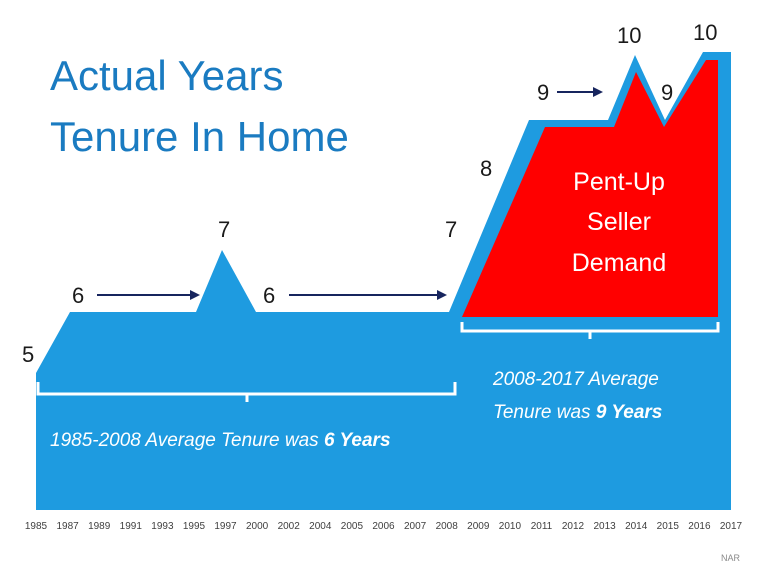 The image size is (768, 576). Describe the element at coordinates (131, 526) in the screenshot. I see `x-tick-label: 1991` at that location.